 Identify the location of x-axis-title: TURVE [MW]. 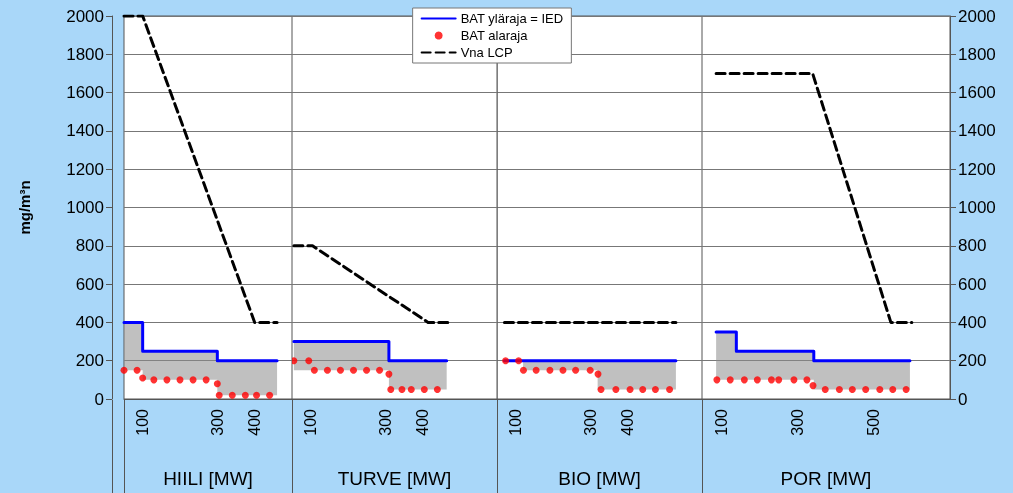
(394, 478).